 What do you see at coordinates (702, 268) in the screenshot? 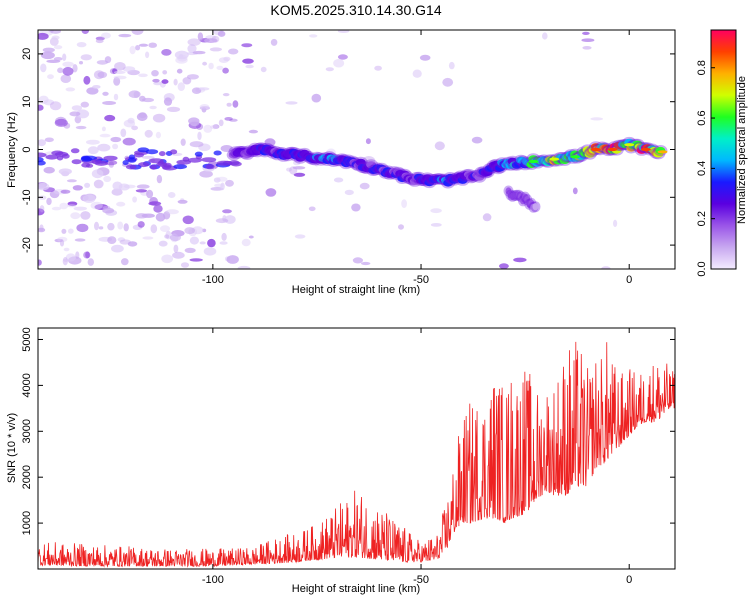
I see `colorbar-tick-label: 0.0` at bounding box center [702, 268].